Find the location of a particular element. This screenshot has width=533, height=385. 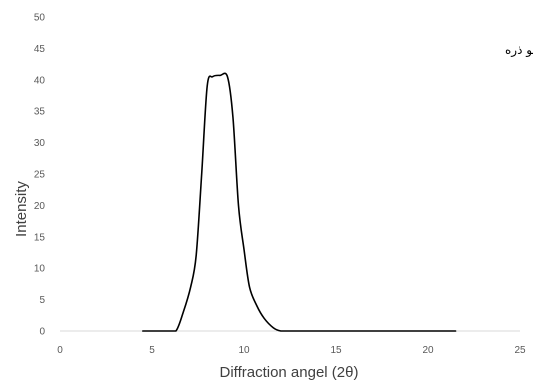

y-tick-label: 25 is located at coordinates (40, 175).